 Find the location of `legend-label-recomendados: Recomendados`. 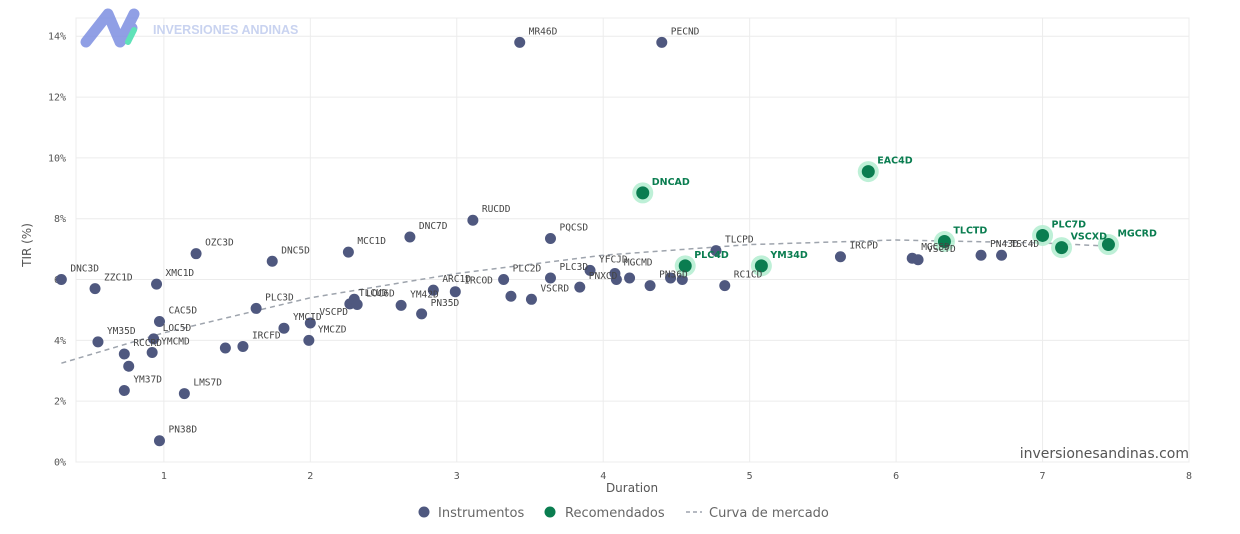

legend-label-recomendados: Recomendados is located at coordinates (615, 513).